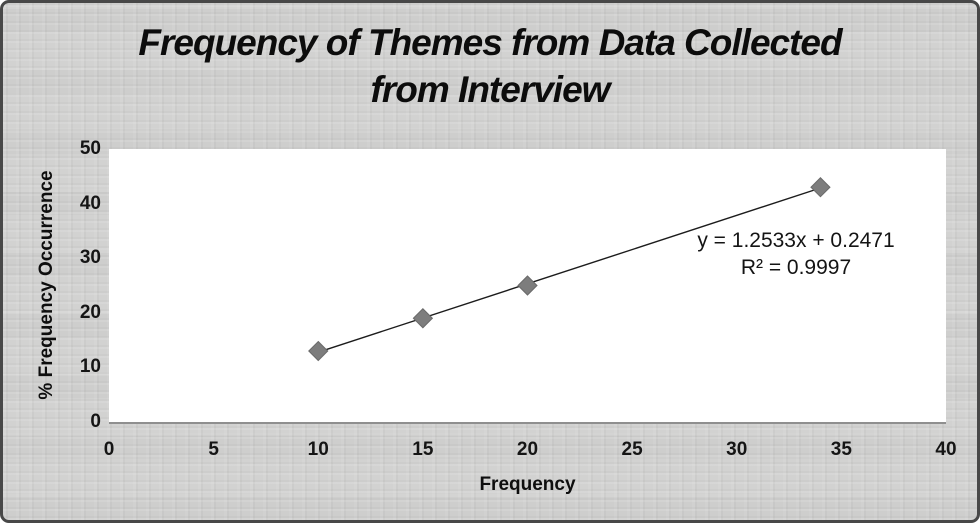 The height and width of the screenshot is (523, 980). I want to click on x-tick-label: 20, so click(527, 449).